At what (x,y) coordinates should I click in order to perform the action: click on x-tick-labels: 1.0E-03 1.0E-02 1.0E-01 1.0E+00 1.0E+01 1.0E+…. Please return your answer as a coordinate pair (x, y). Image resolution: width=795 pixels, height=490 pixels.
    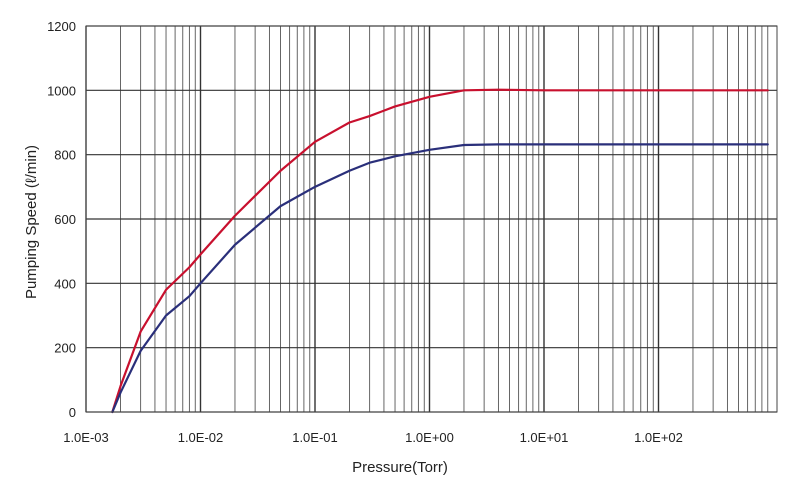
    Looking at the image, I should click on (373, 437).